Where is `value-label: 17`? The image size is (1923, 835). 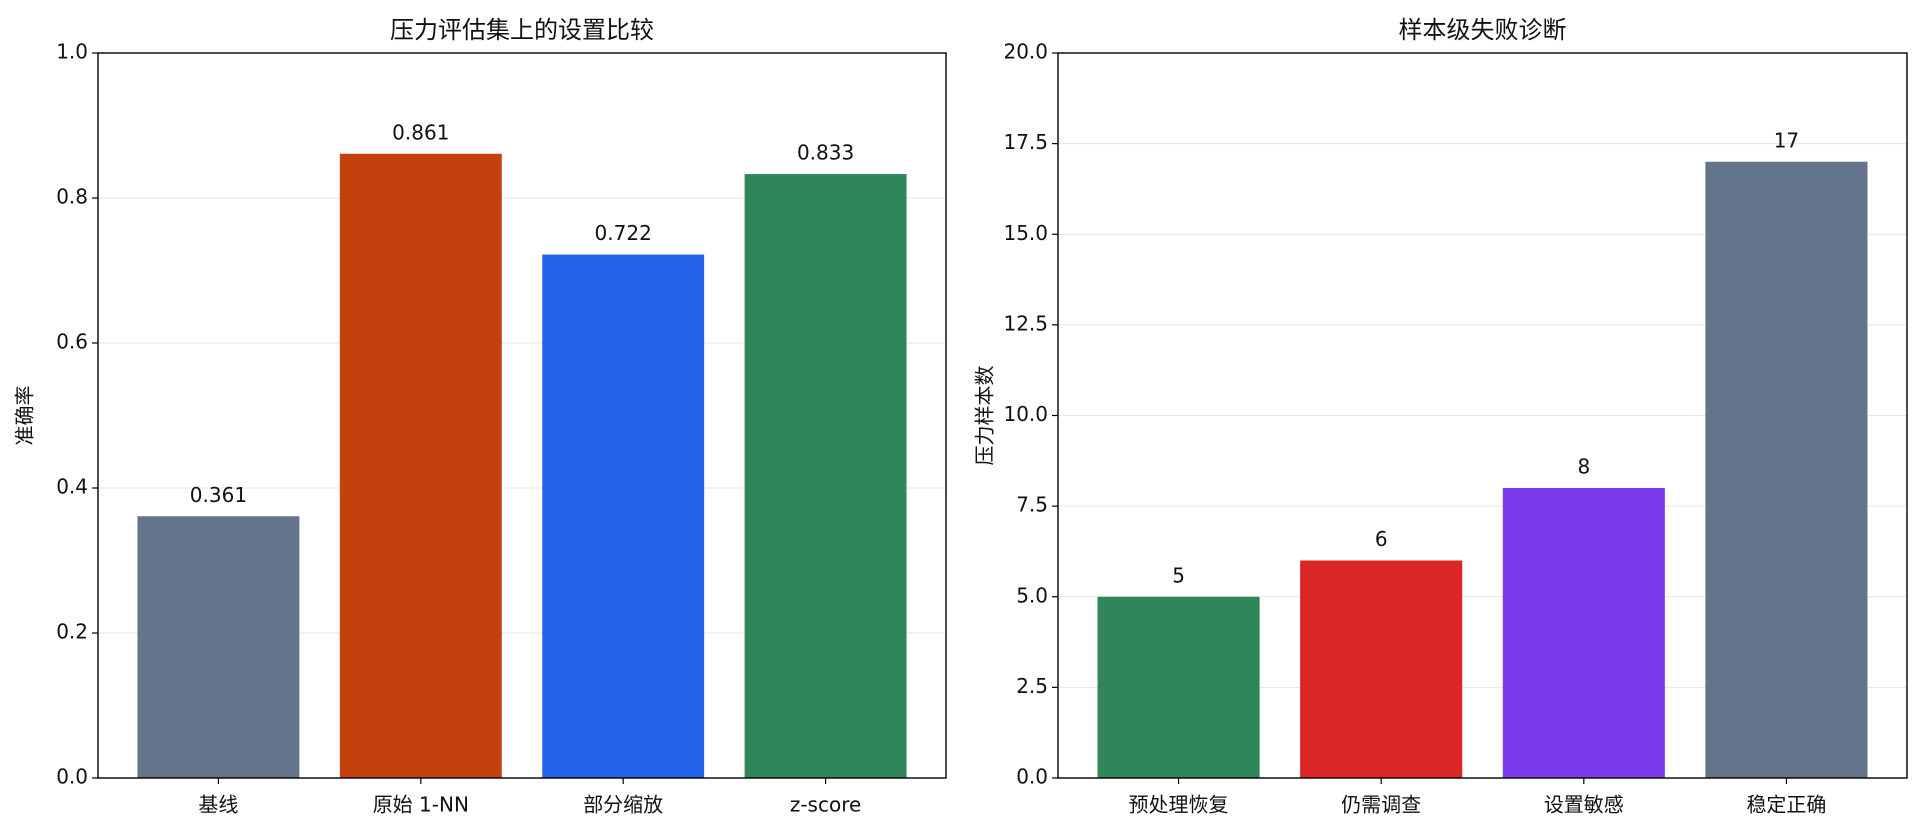
value-label: 17 is located at coordinates (1786, 140).